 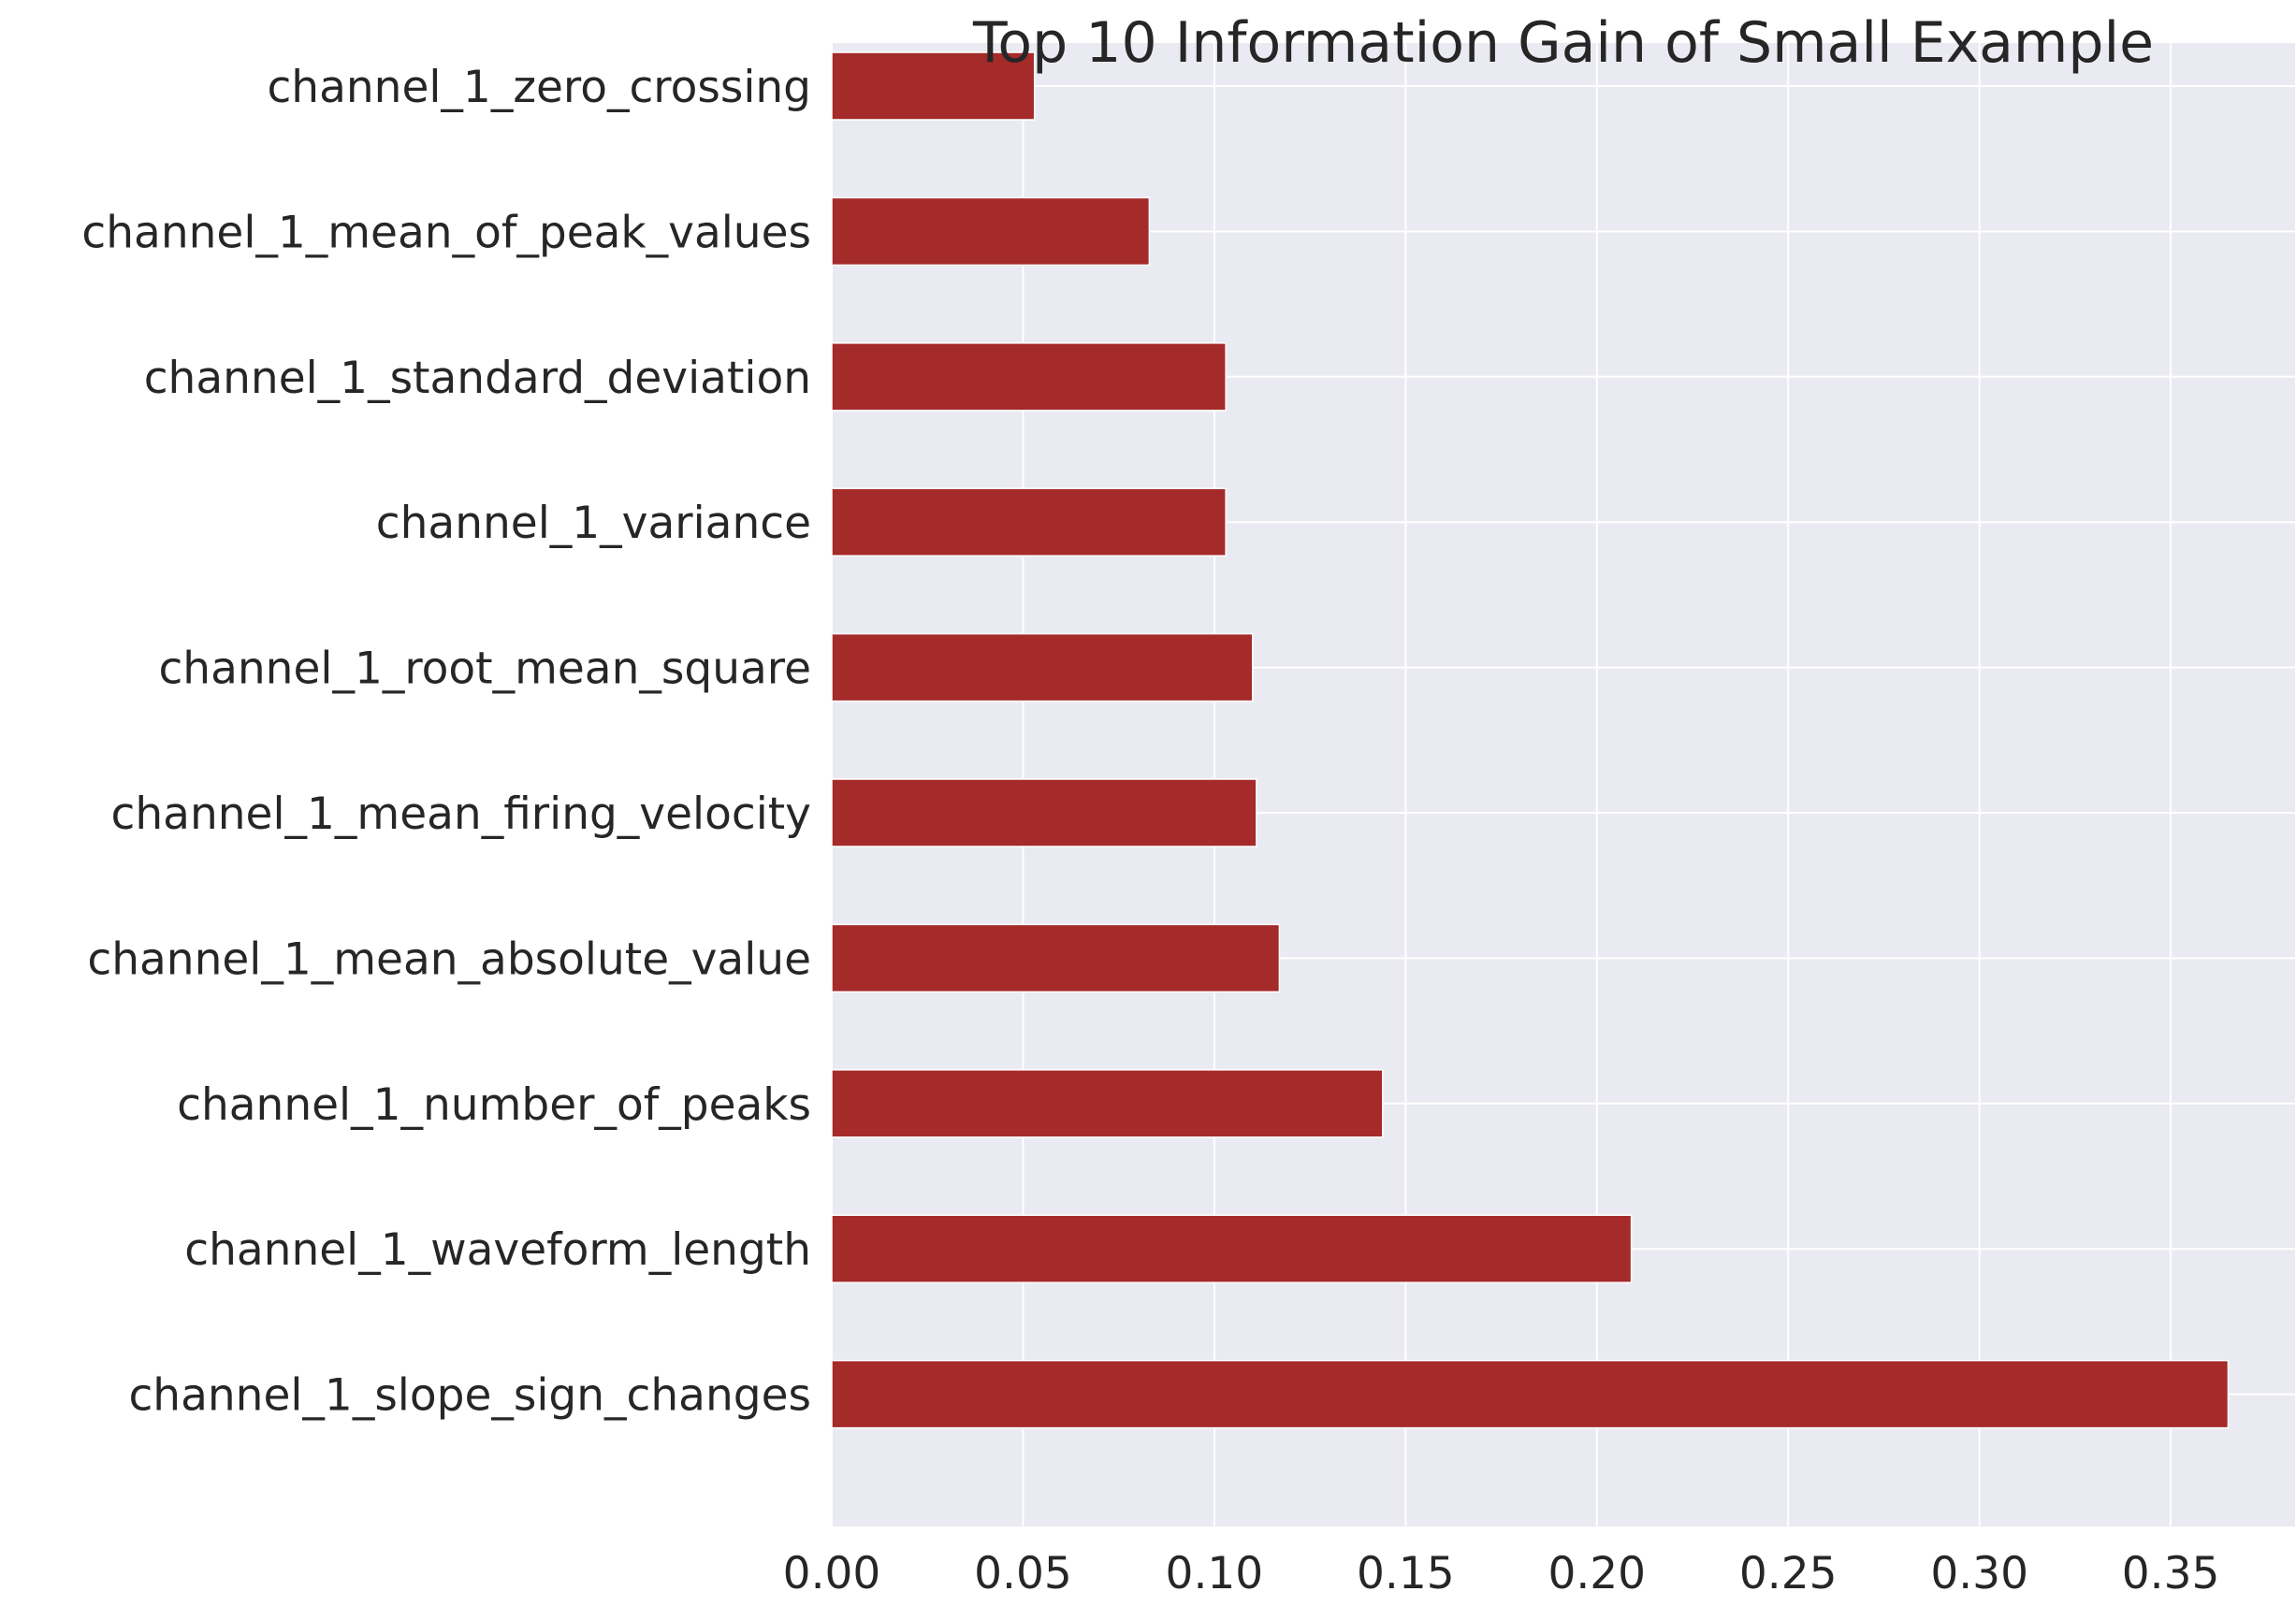 I want to click on bar-channel-1-number-of-peaks, so click(x=1107, y=1103).